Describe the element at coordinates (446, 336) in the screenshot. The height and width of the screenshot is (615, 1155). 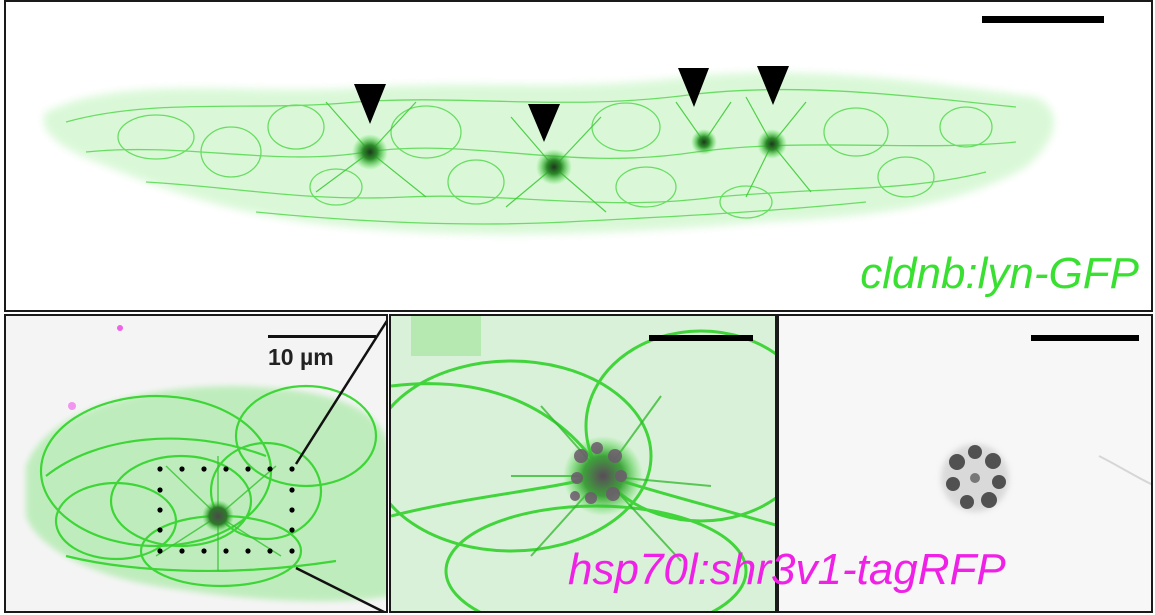
I see `green-tile` at that location.